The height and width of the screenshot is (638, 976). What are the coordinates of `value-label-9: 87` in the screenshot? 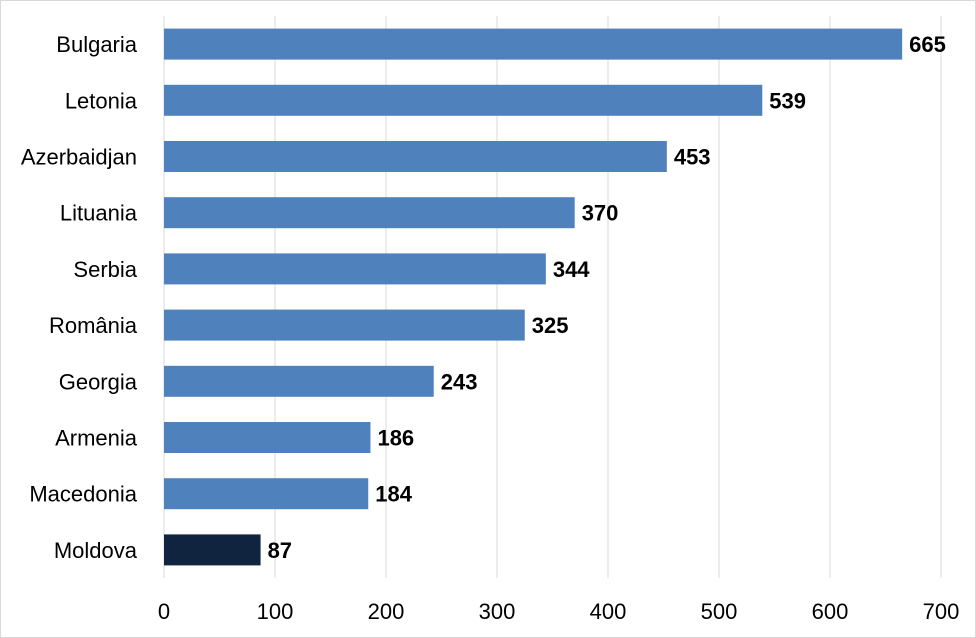 It's located at (280, 550).